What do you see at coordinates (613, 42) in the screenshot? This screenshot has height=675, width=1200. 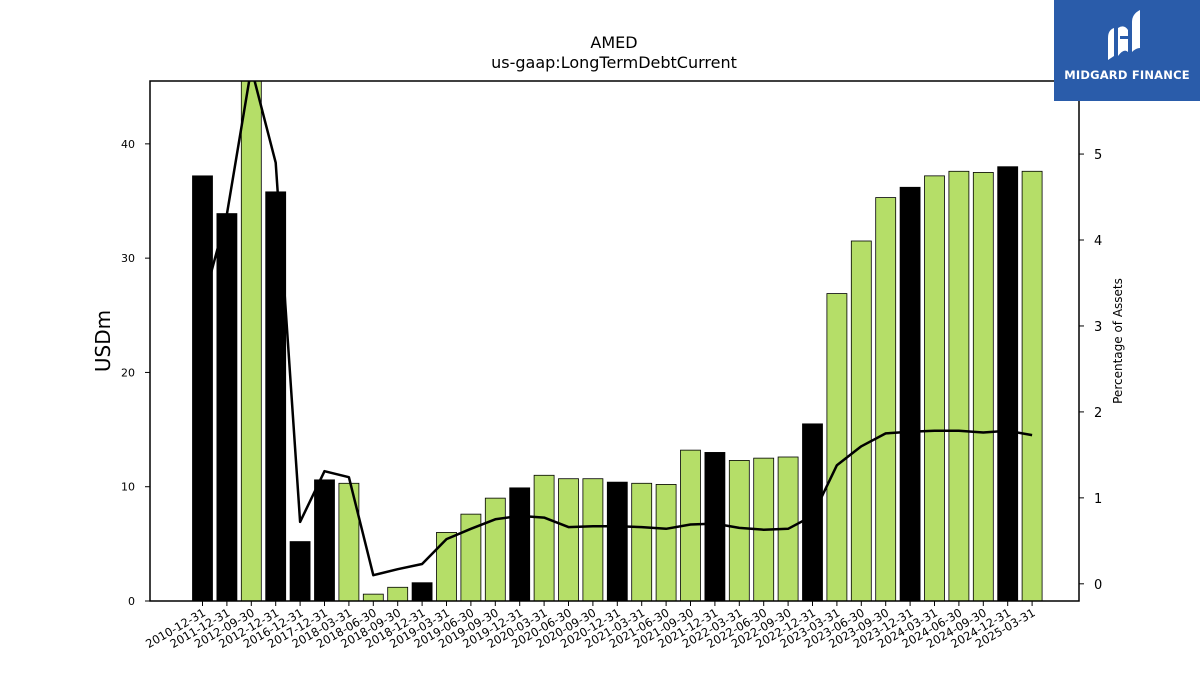 I see `chart-title: AMED` at bounding box center [613, 42].